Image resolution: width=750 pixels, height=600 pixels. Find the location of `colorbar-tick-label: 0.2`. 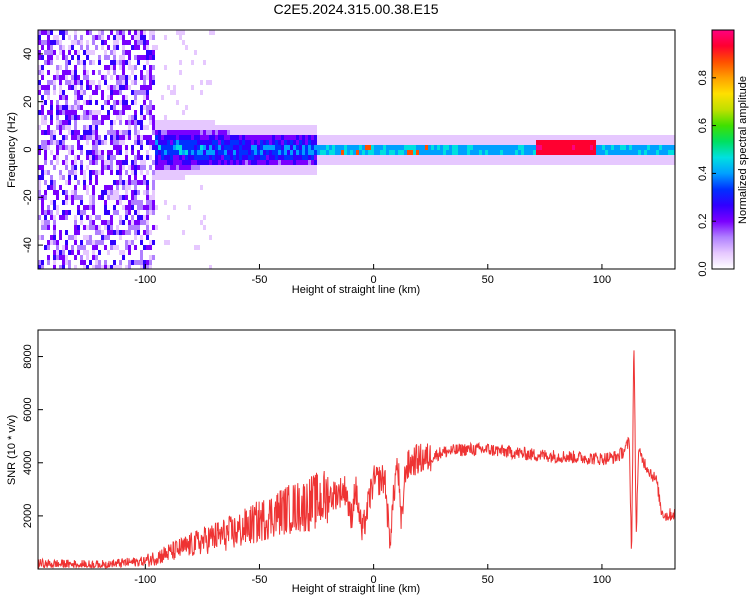

colorbar-tick-label: 0.2 is located at coordinates (703, 221).